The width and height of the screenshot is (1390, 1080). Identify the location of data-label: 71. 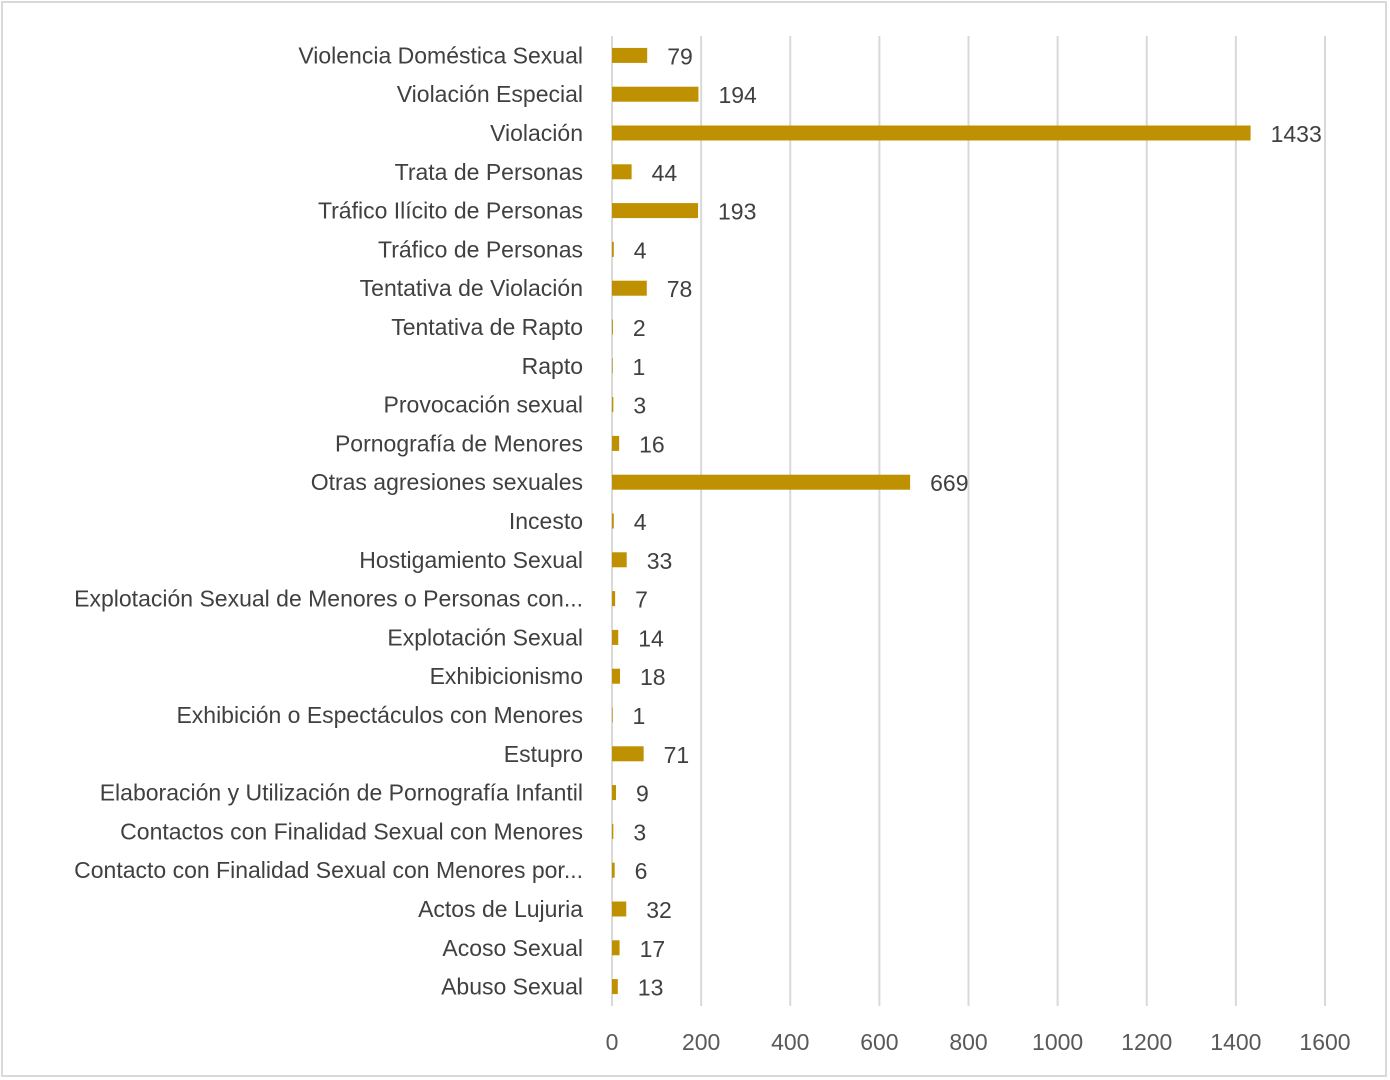
(677, 755).